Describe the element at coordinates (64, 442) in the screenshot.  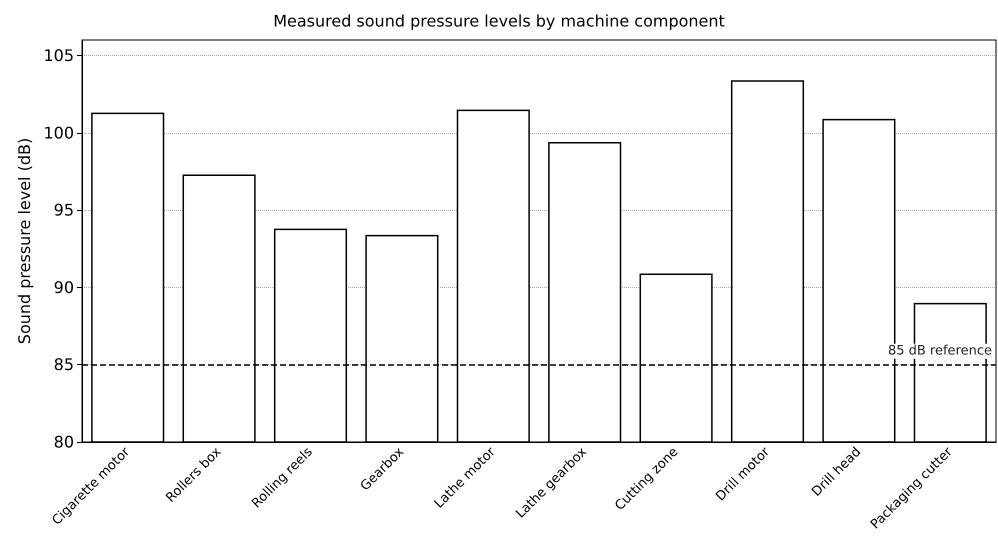
I see `y-tick-label: 80` at that location.